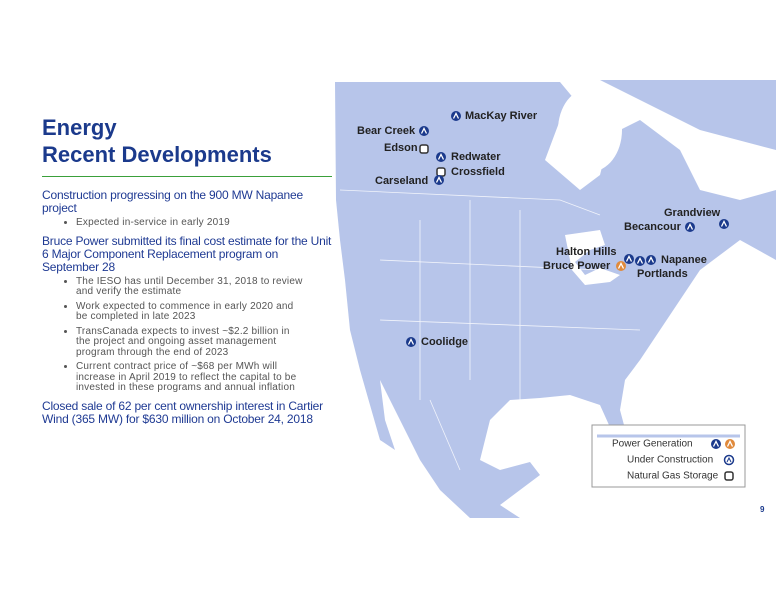 The image size is (776, 600). I want to click on arctic-islands, so click(688, 115).